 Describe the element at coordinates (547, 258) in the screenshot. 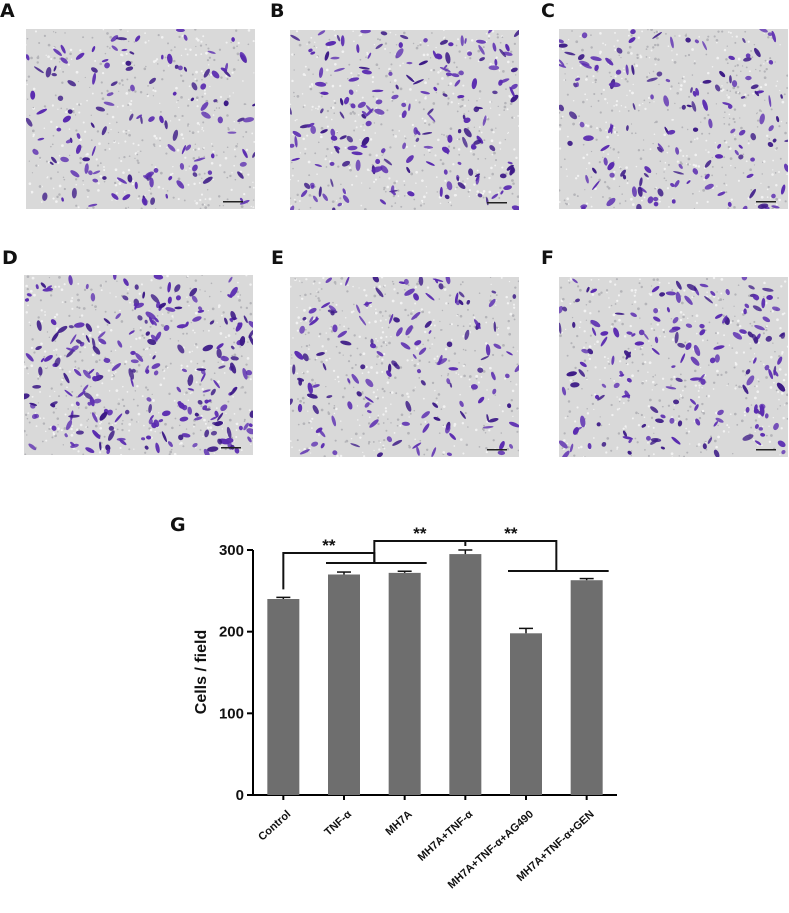

I see `panel-label-f: F` at that location.